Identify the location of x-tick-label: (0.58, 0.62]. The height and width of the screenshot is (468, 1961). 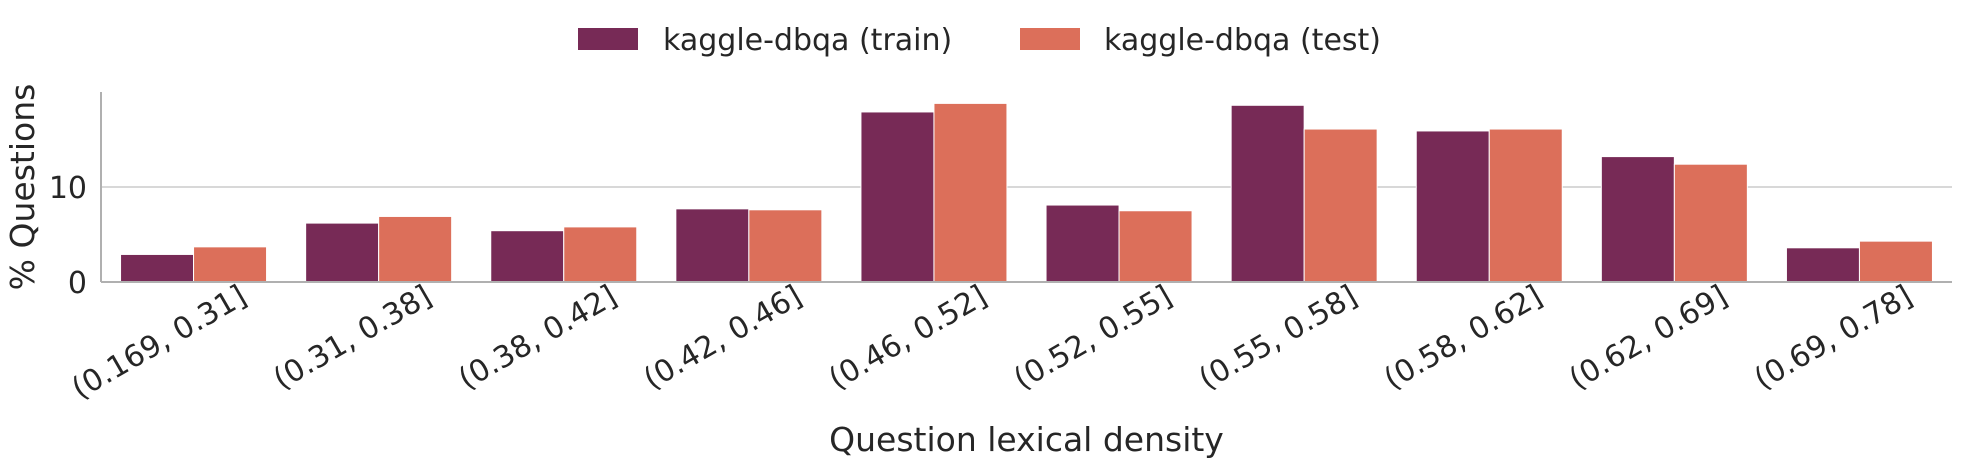
(1463, 338).